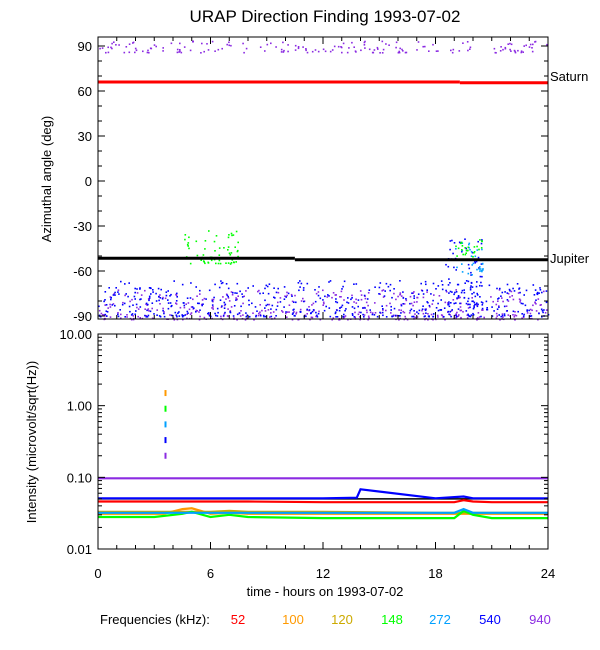 Image resolution: width=600 pixels, height=650 pixels. I want to click on intensity-spike-mark, so click(165, 455).